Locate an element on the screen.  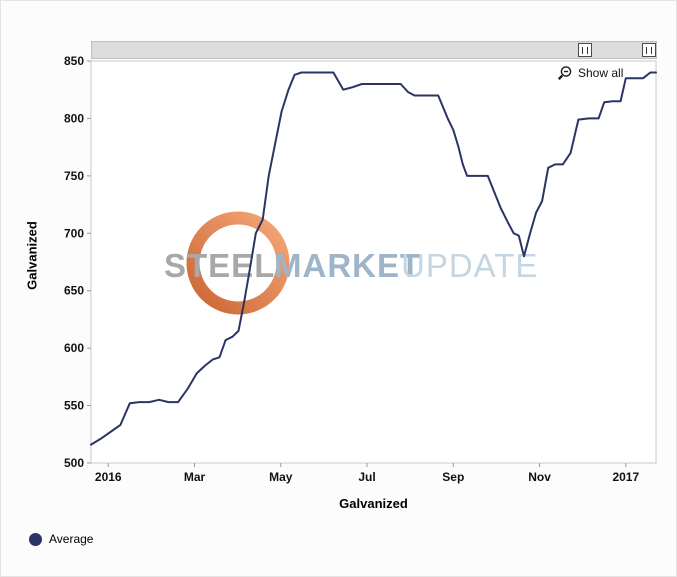
y-tick-label: 700 is located at coordinates (74, 233).